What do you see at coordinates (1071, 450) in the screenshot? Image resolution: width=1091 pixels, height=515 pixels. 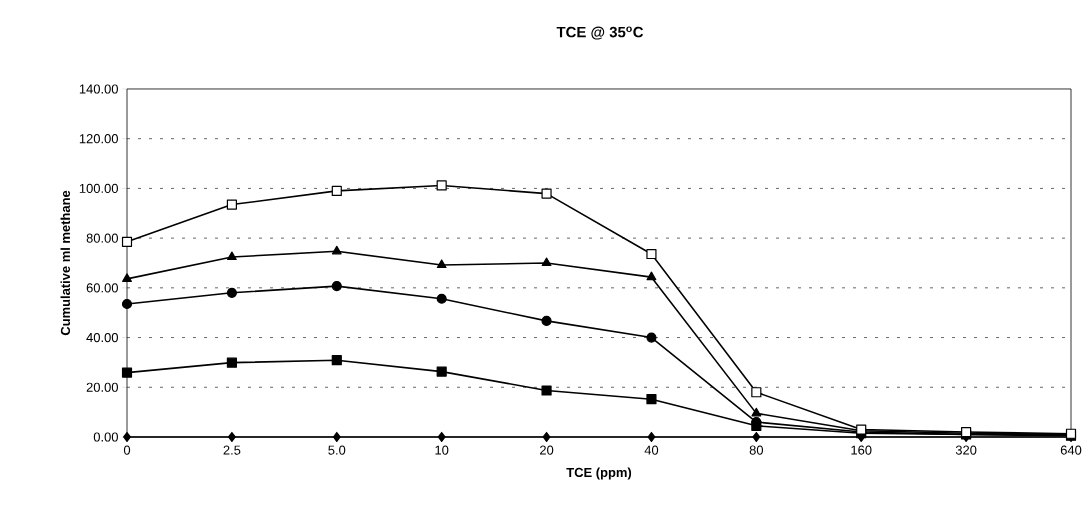 I see `x-tick-label: 640` at bounding box center [1071, 450].